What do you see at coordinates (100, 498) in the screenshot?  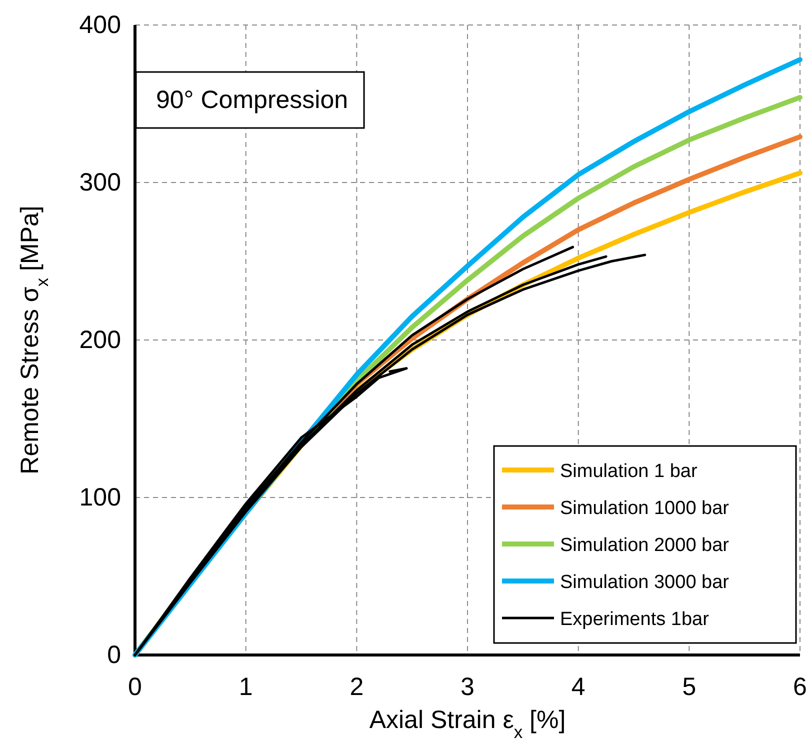 I see `y-tick-label: 100` at bounding box center [100, 498].